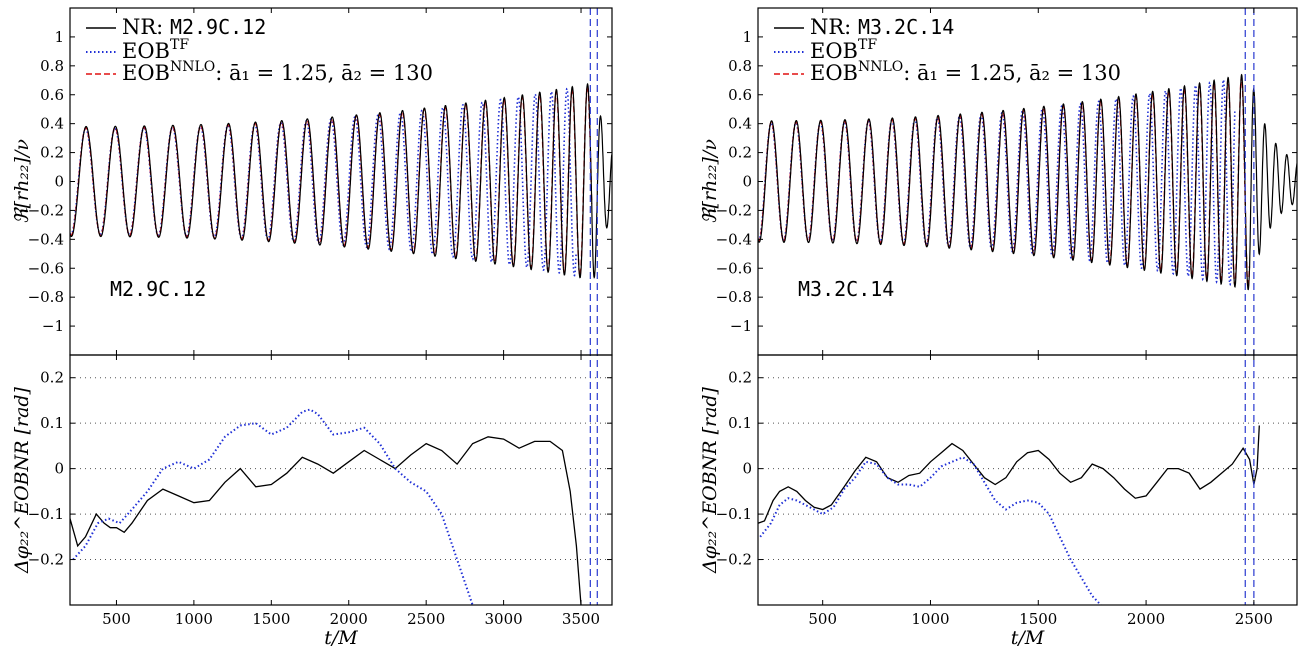 The width and height of the screenshot is (1305, 648). Describe the element at coordinates (906, 27) in the screenshot. I see `legend-nr-id: M3.2C.14` at that location.